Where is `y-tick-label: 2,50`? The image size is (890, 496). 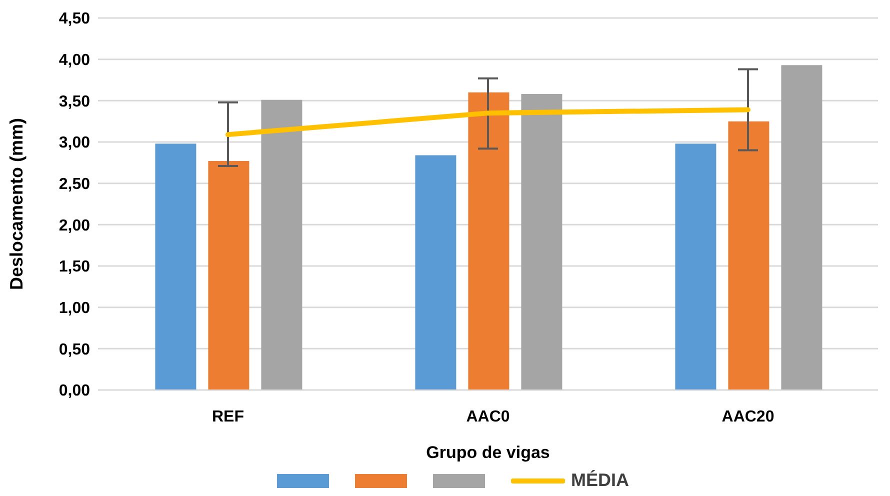
y-tick-label: 2,50 is located at coordinates (74, 185).